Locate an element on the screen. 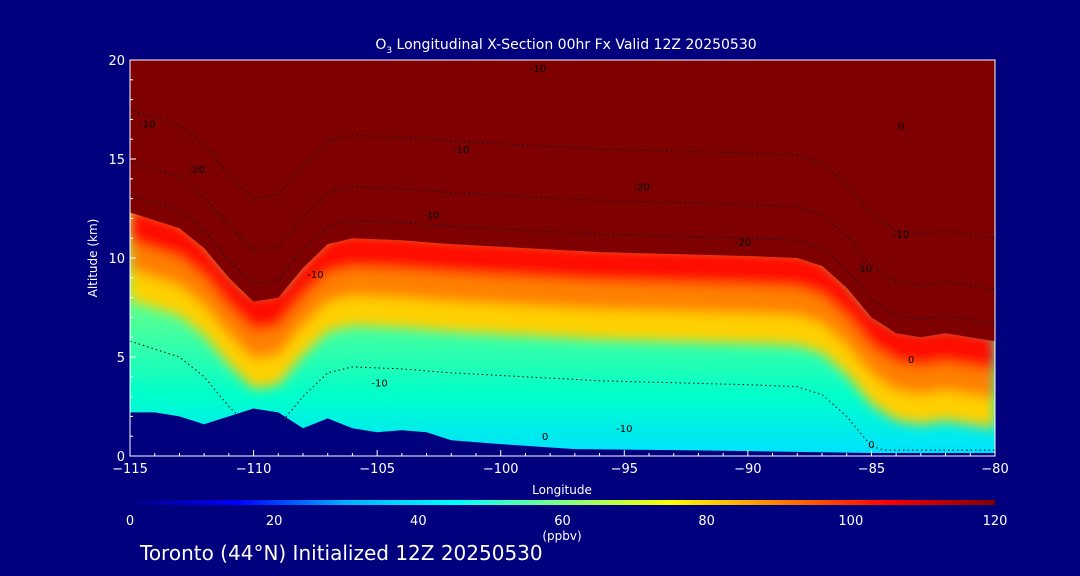 The width and height of the screenshot is (1080, 576). x-tick-label: −85 is located at coordinates (871, 469).